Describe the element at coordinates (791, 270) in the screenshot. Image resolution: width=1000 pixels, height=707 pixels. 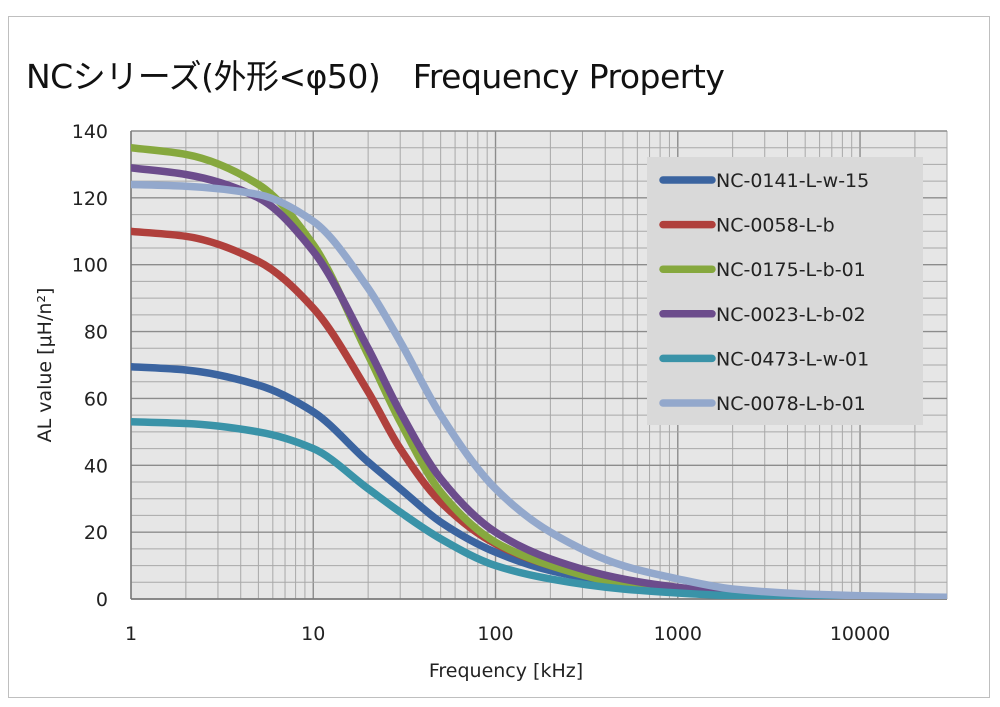
I see `legend-label: NC-0175-L-b-01` at that location.